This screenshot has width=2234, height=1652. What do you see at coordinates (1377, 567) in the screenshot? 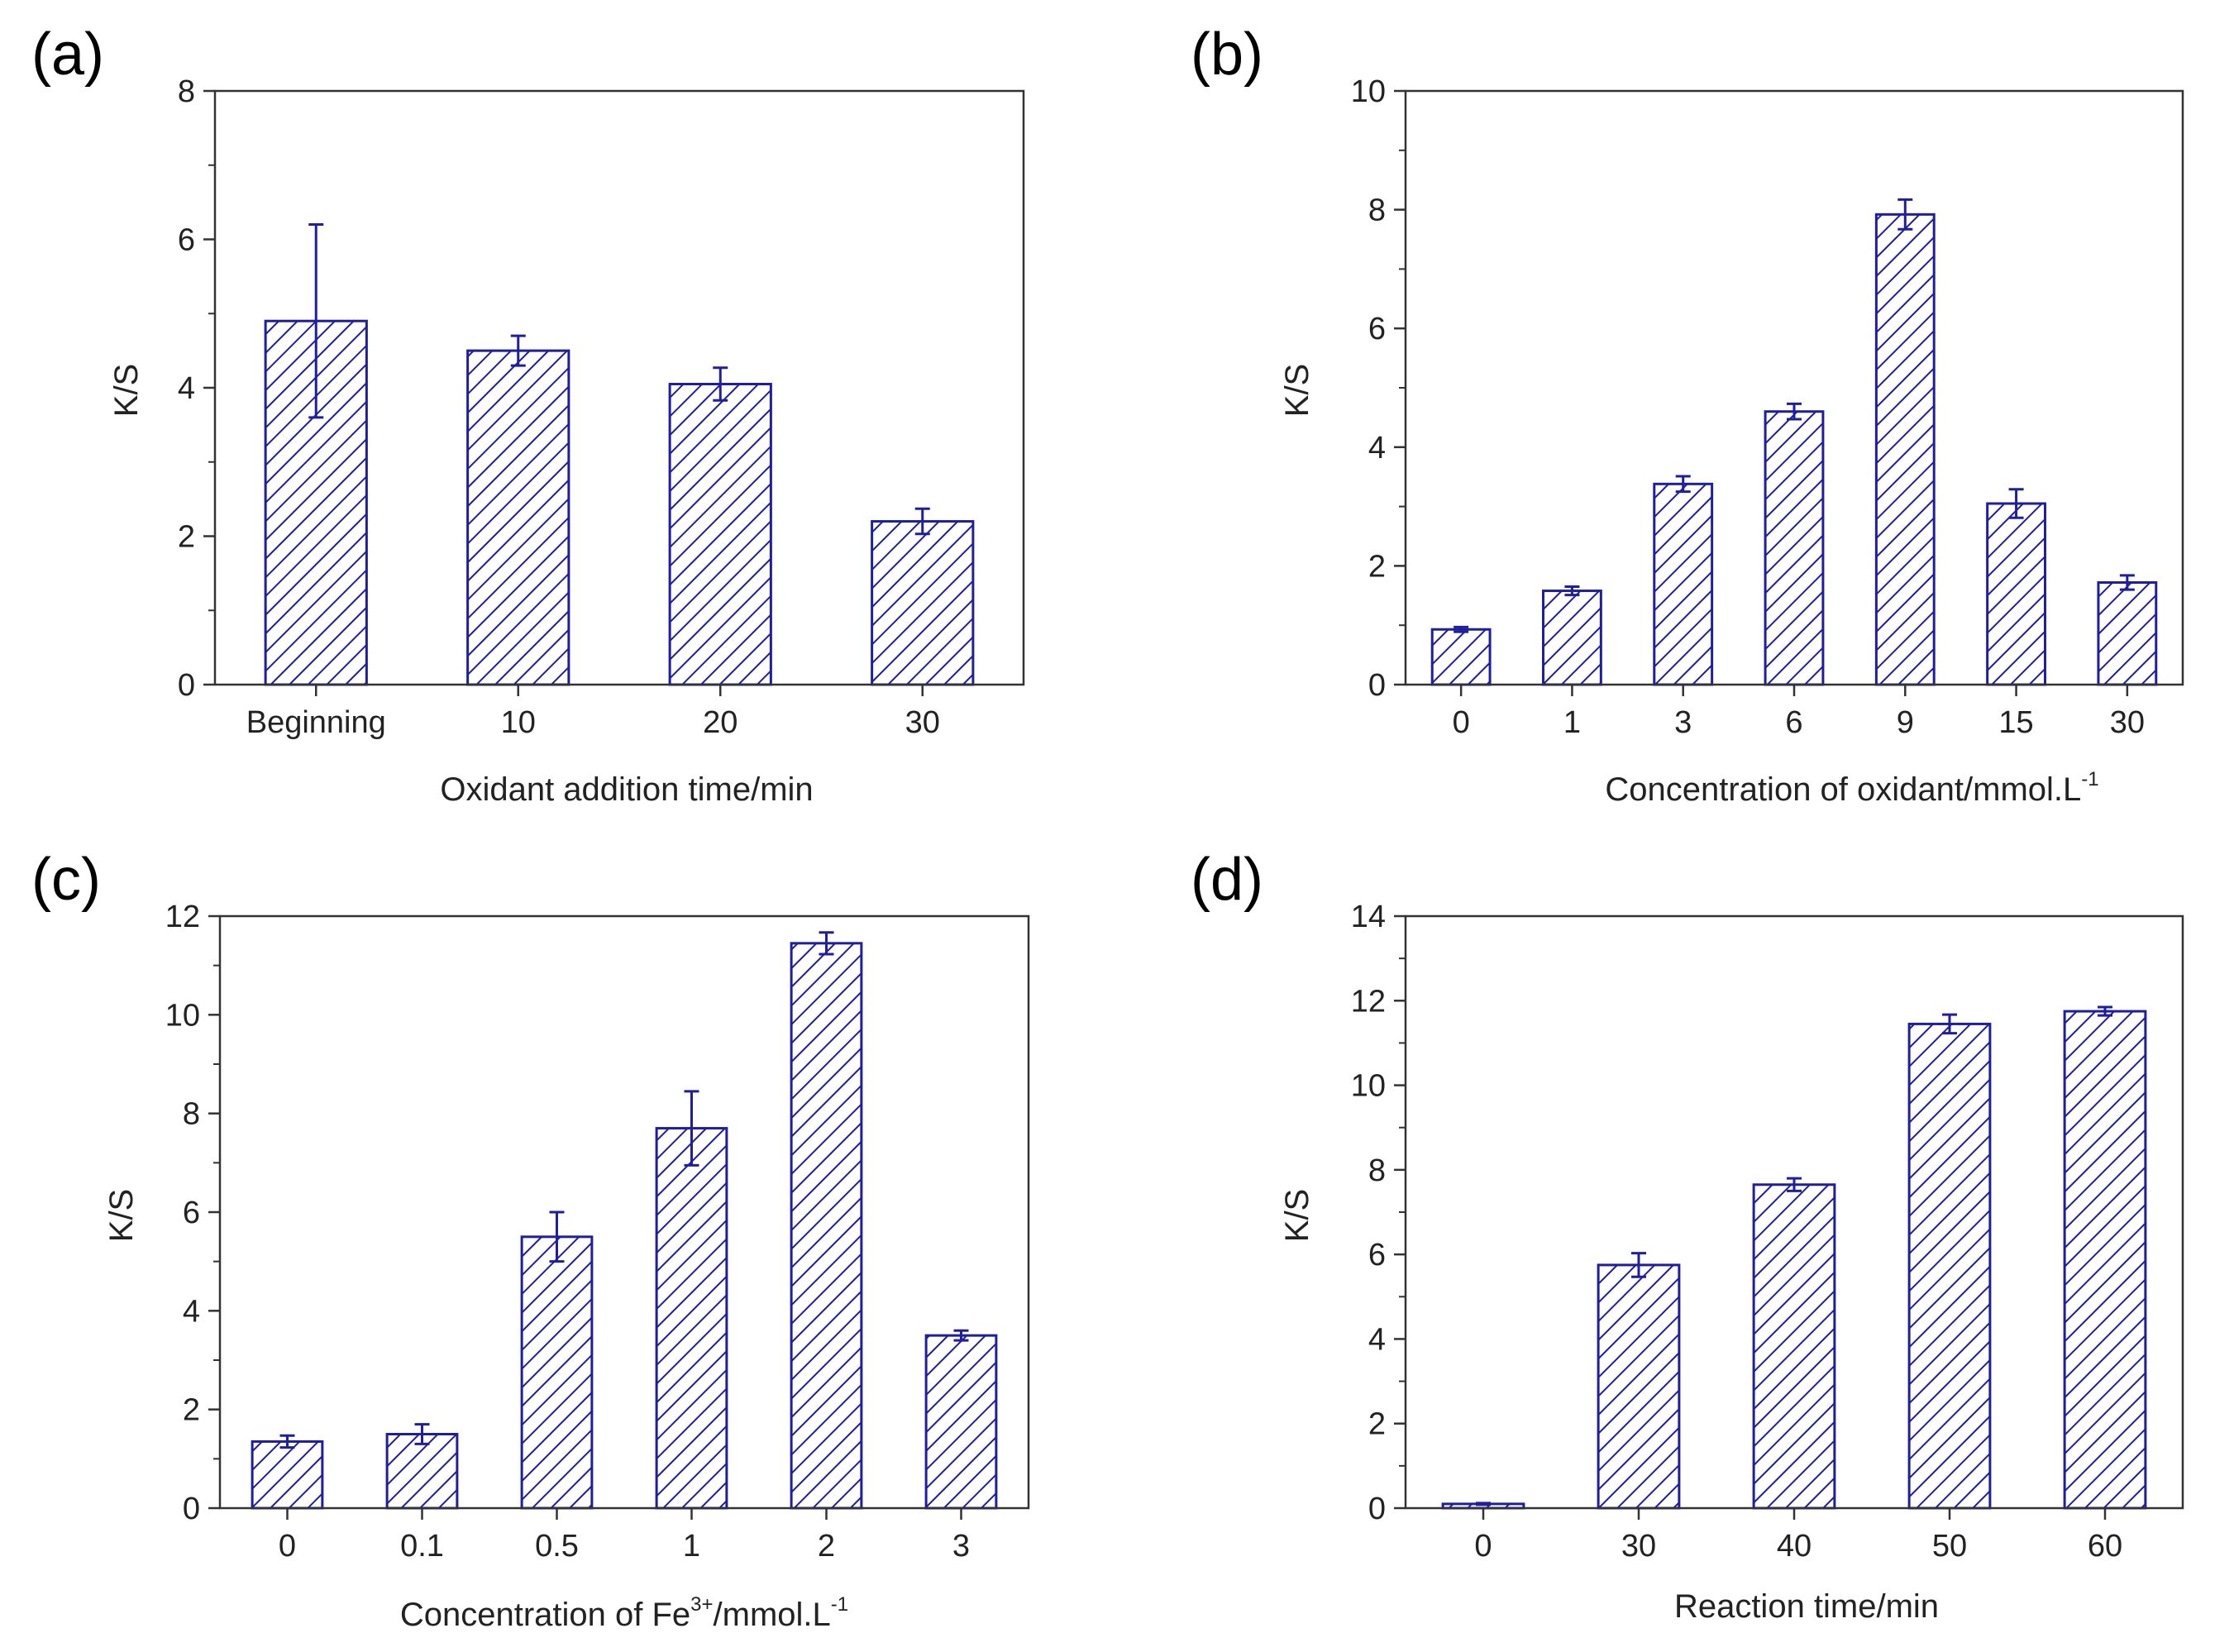
I see `panel-b-ytick-label: 2` at bounding box center [1377, 567].